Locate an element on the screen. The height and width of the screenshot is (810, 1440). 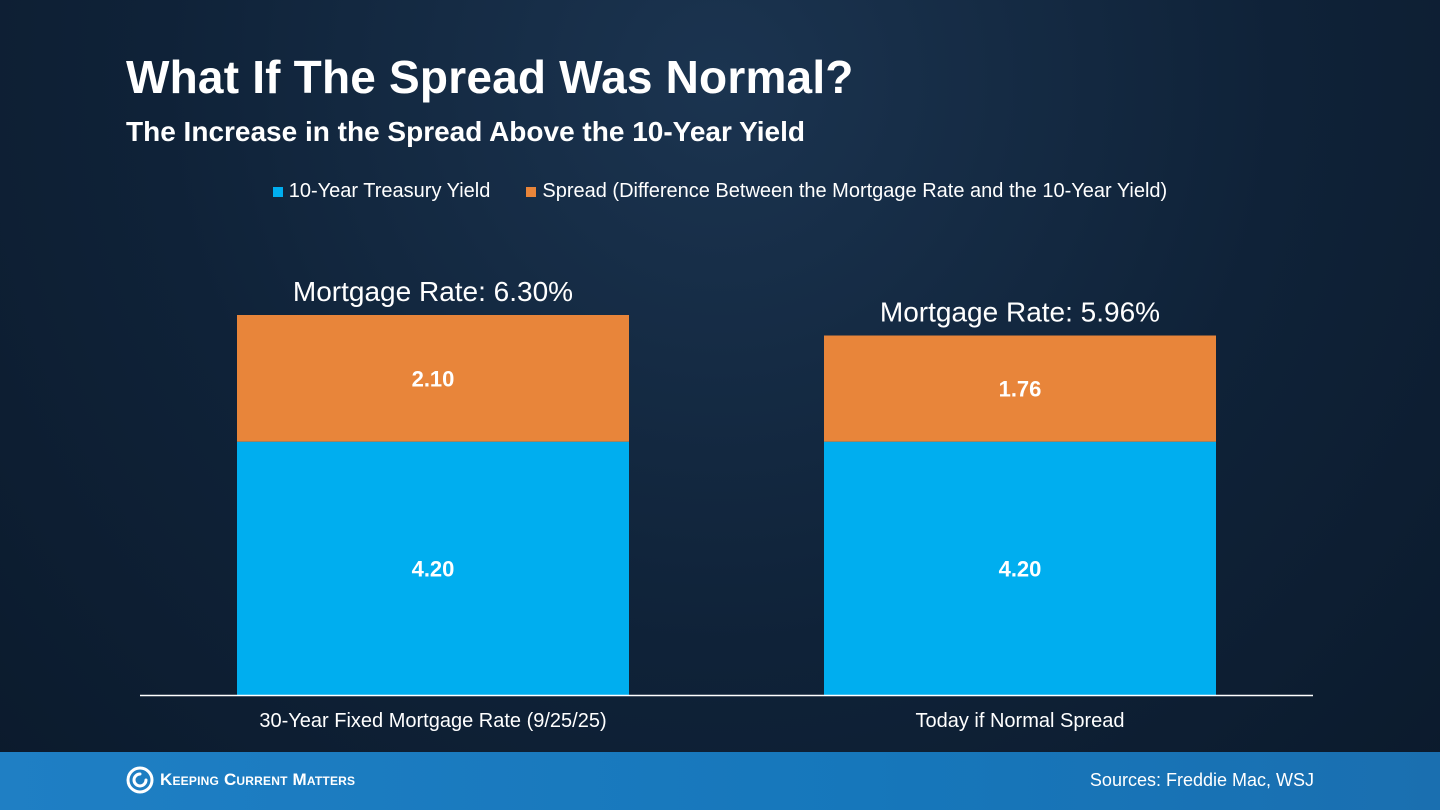
sources-note: Sources: Freddie Mac, WSJ is located at coordinates (1201, 780).